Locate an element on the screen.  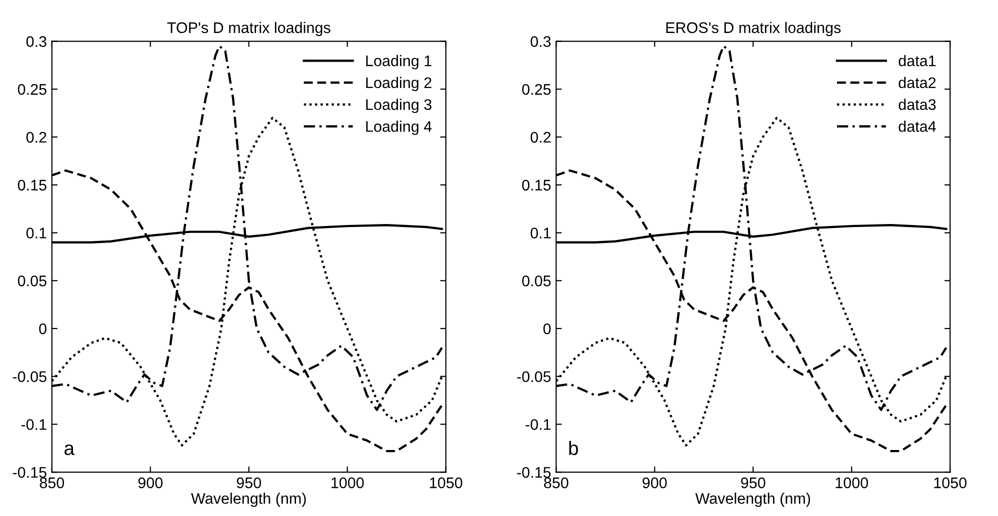
legend-label: Loading 2 is located at coordinates (399, 84).